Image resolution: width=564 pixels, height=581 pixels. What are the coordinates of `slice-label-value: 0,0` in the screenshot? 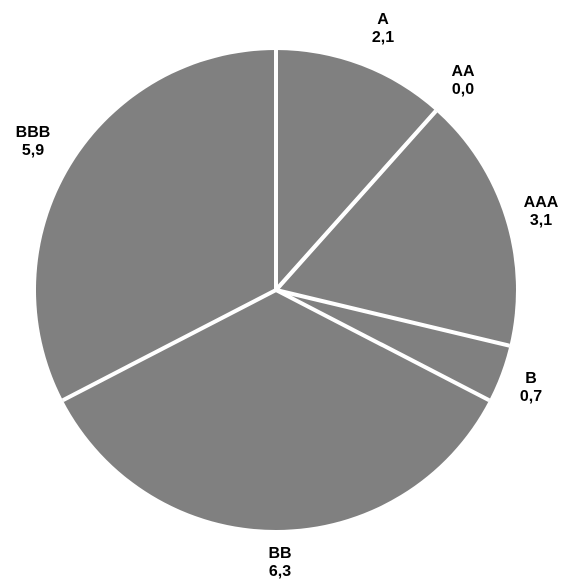 It's located at (463, 89).